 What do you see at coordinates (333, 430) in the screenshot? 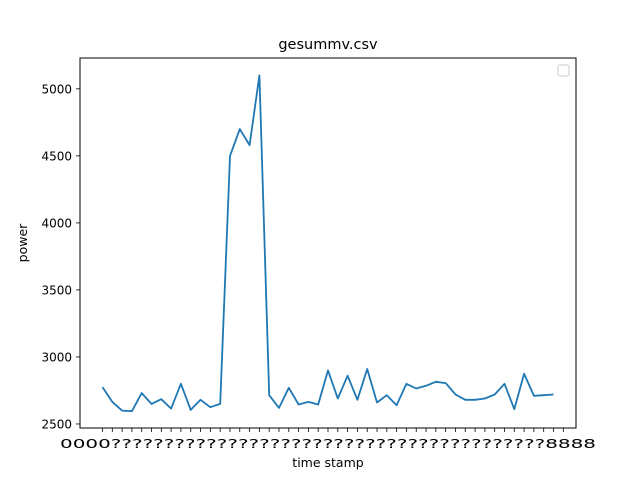
I see `x-tick-marks` at bounding box center [333, 430].